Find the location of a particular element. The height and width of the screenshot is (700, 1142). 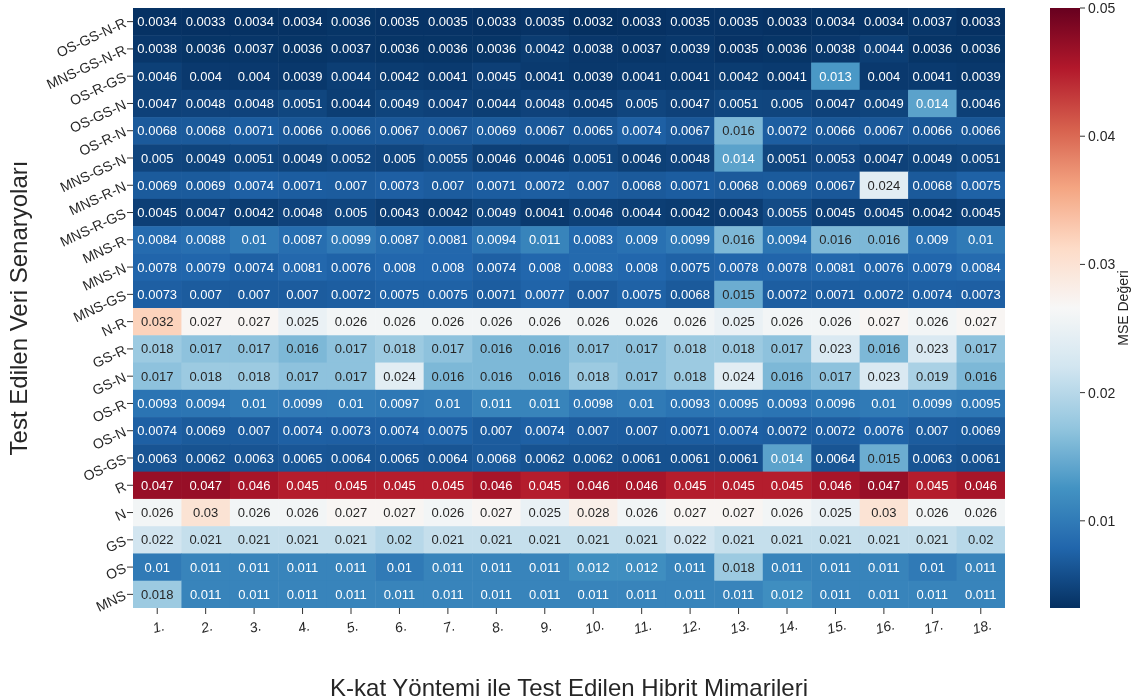

color-bar-label: 0.04 is located at coordinates (1102, 136).